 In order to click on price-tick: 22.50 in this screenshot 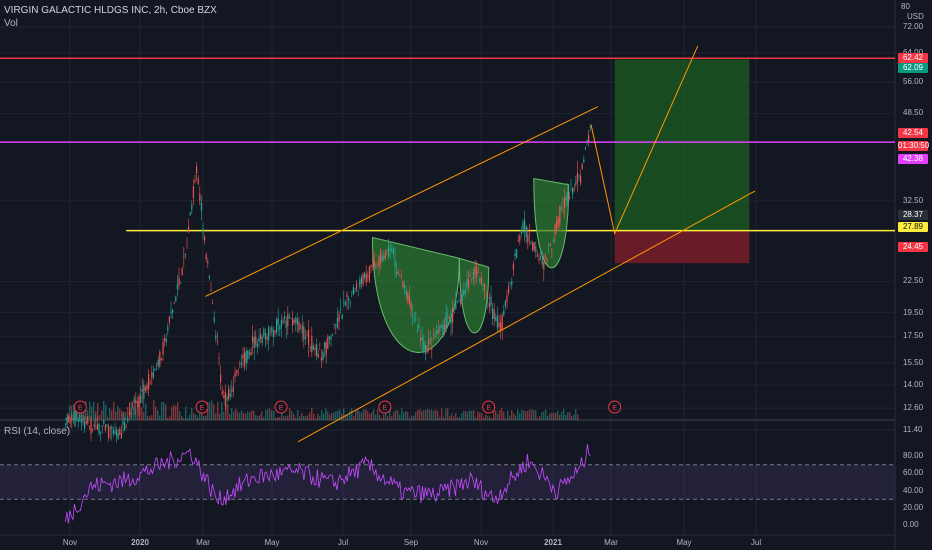, I will do `click(913, 281)`.